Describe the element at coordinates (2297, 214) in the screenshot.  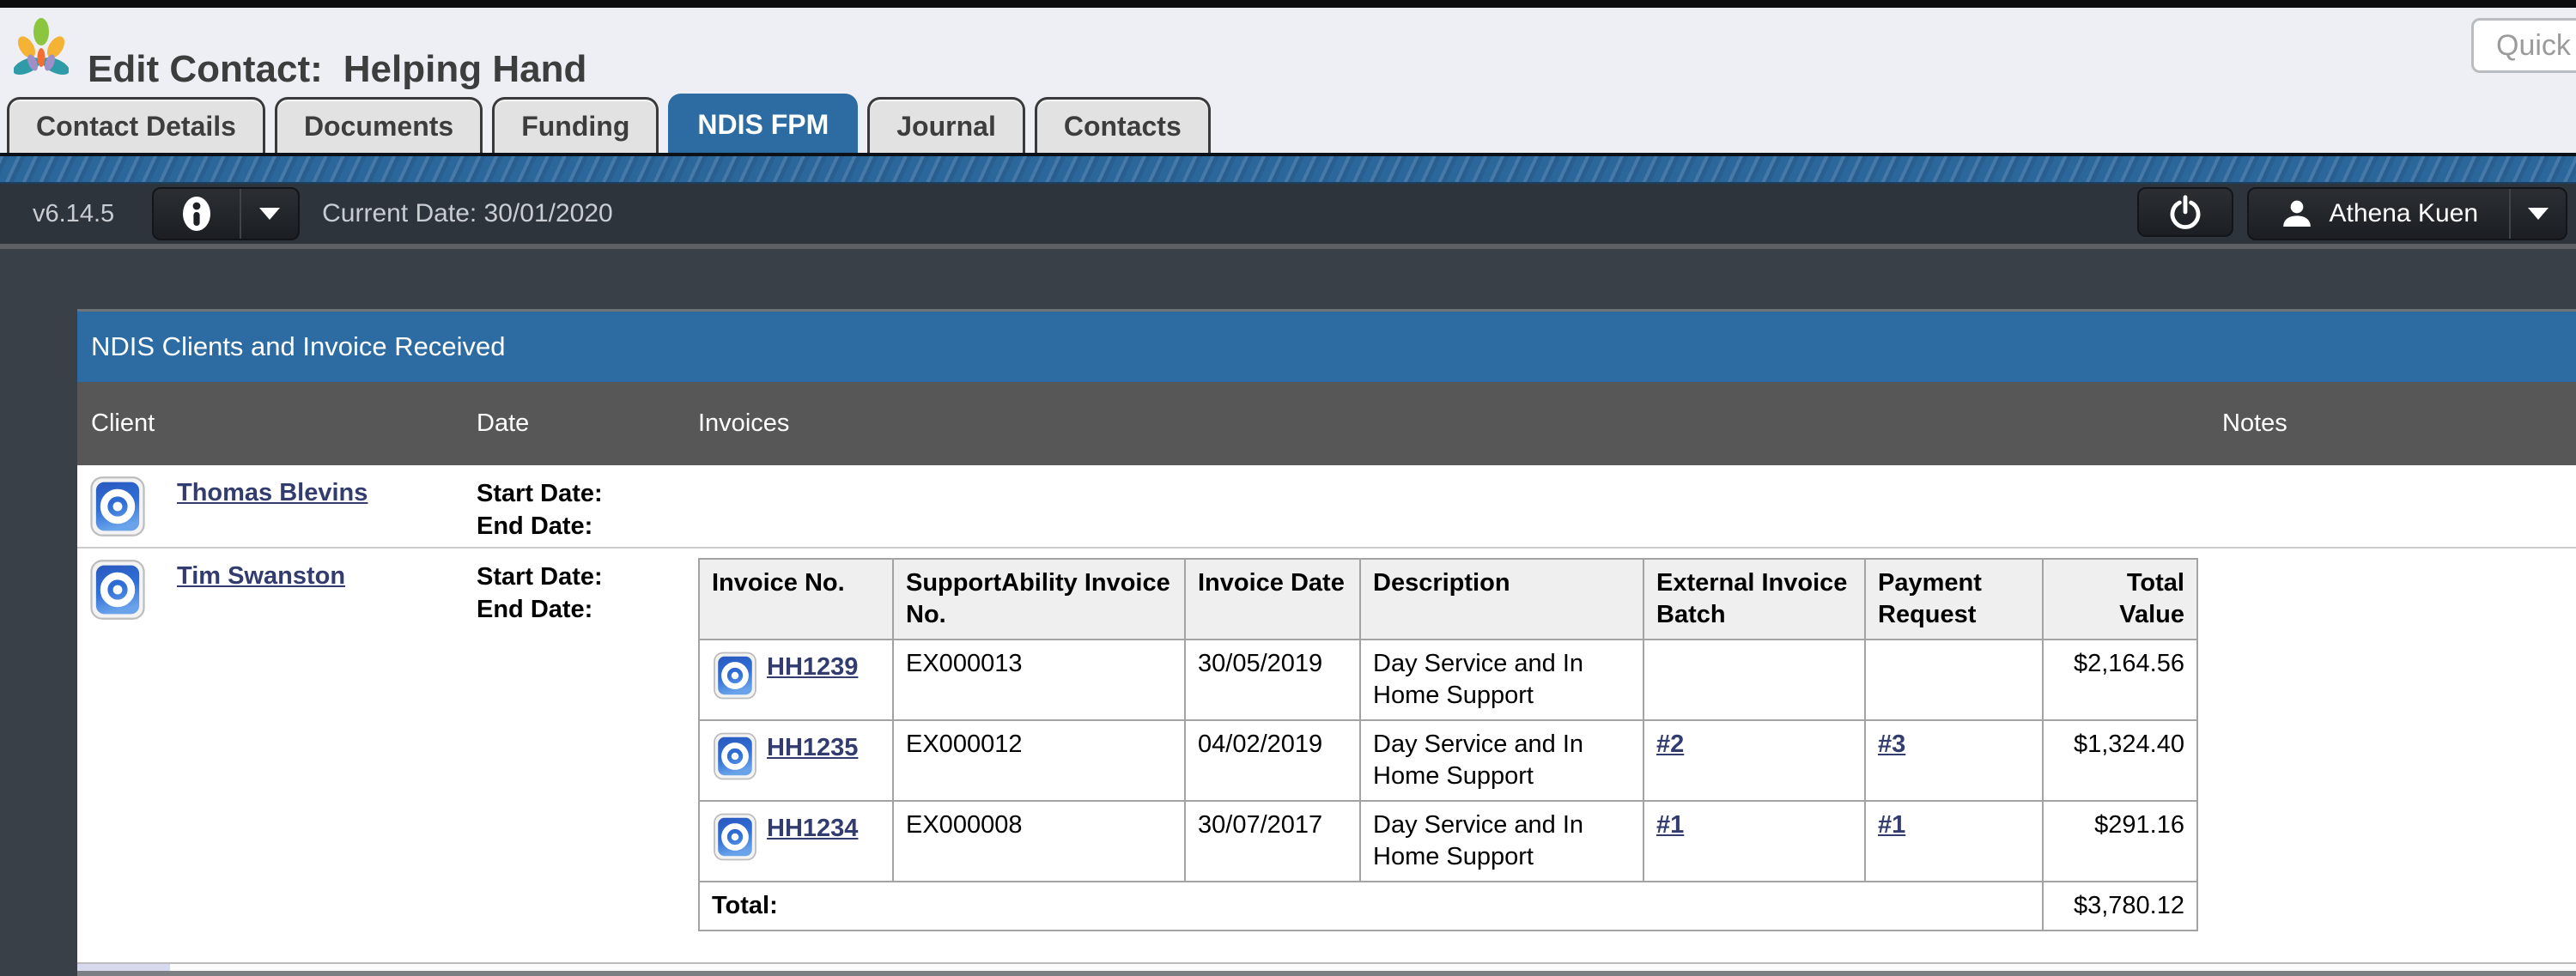
I see `user-icon` at that location.